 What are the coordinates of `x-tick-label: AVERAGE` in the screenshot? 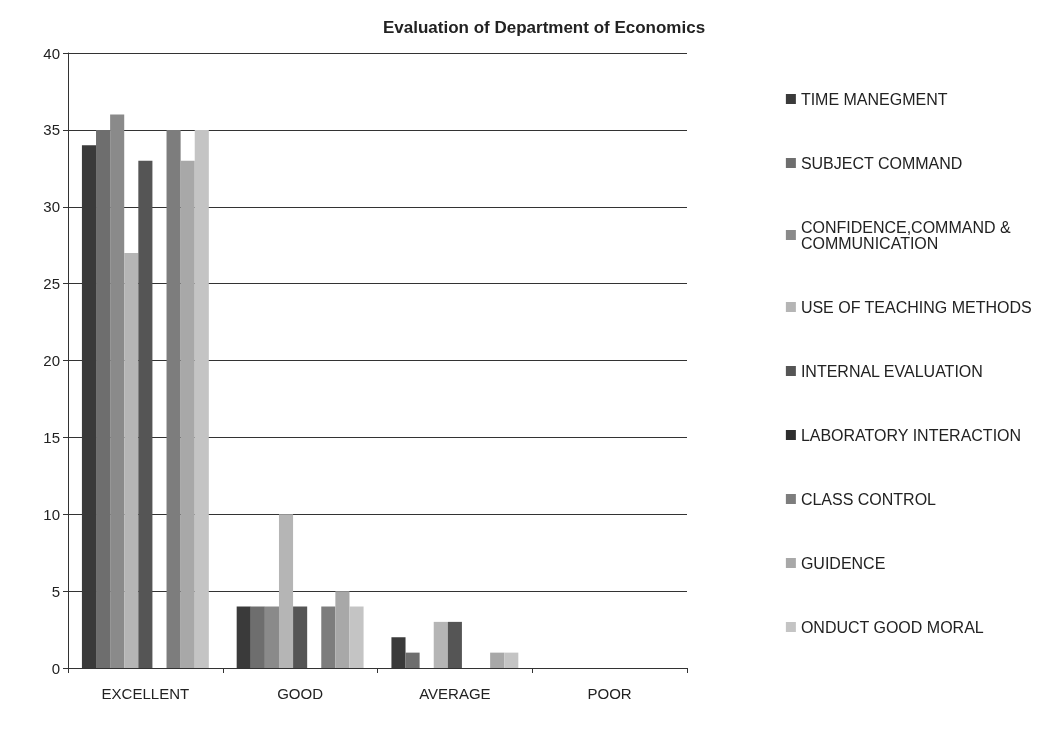 It's located at (455, 693).